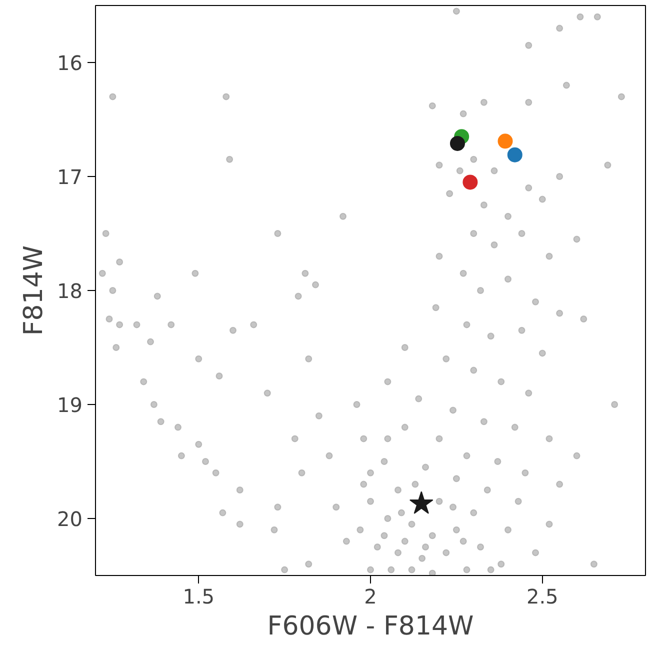 This screenshot has height=663, width=655. Describe the element at coordinates (70, 63) in the screenshot. I see `y-tick-label: 16` at that location.